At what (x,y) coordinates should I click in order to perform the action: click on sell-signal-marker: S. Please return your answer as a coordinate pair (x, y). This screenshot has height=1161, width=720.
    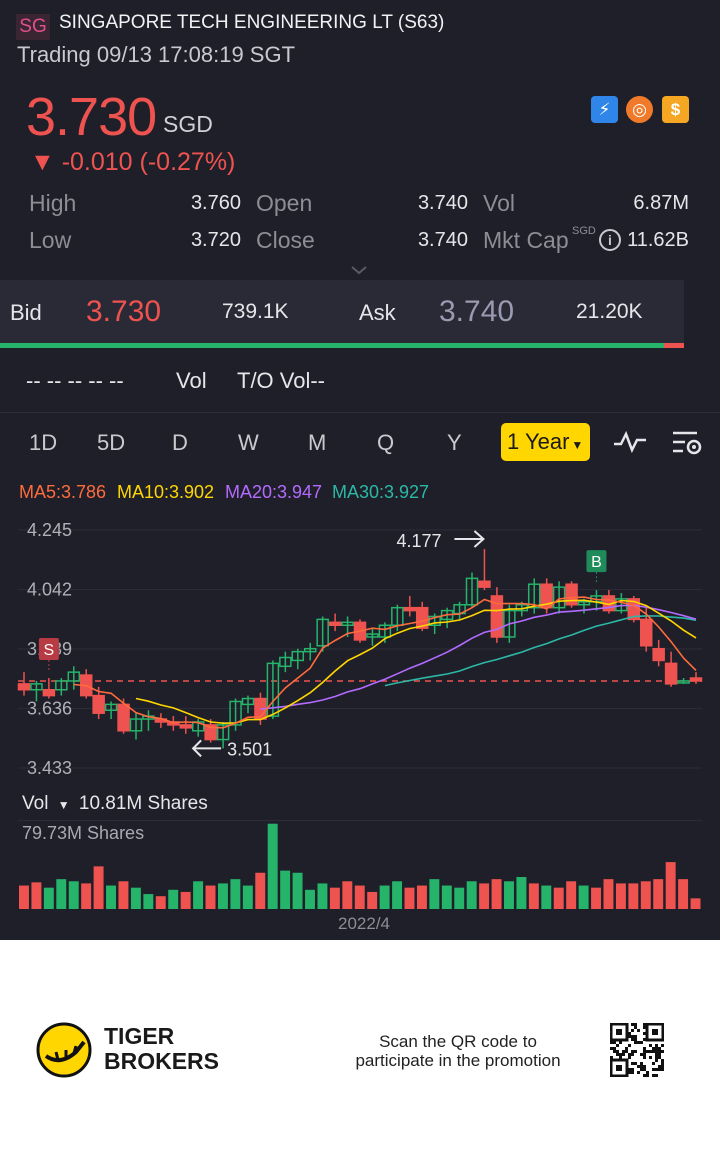
    Looking at the image, I should click on (48, 655).